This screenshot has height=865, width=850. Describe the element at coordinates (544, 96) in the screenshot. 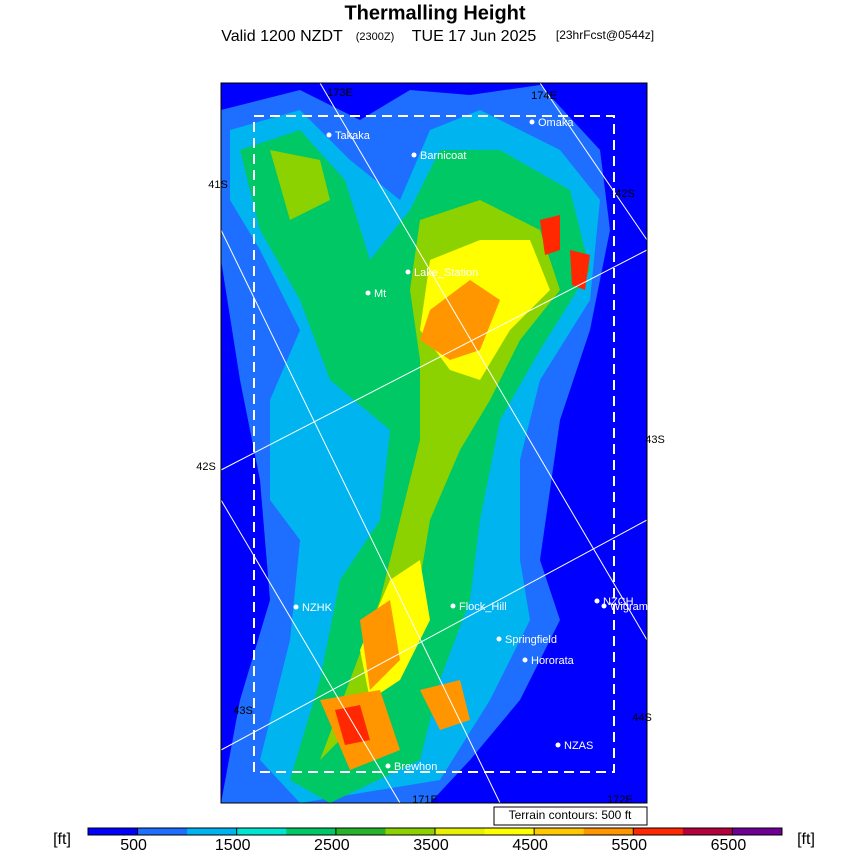

I see `grid-label: 174E` at that location.